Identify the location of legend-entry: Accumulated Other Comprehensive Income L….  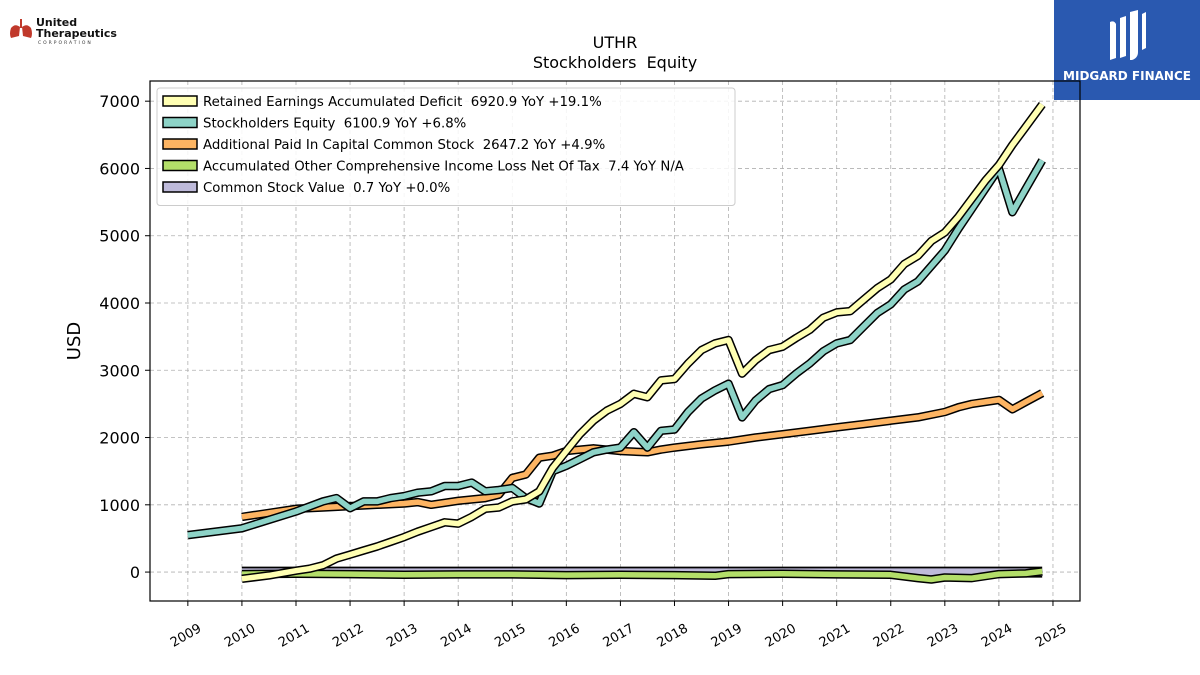
(443, 167).